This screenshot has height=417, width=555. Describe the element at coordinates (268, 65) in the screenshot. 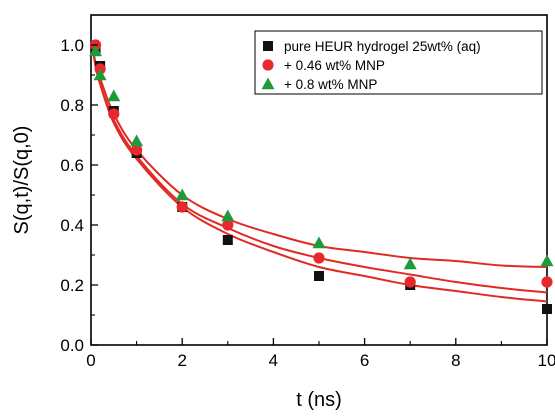

I see `legend-marker-circle` at that location.